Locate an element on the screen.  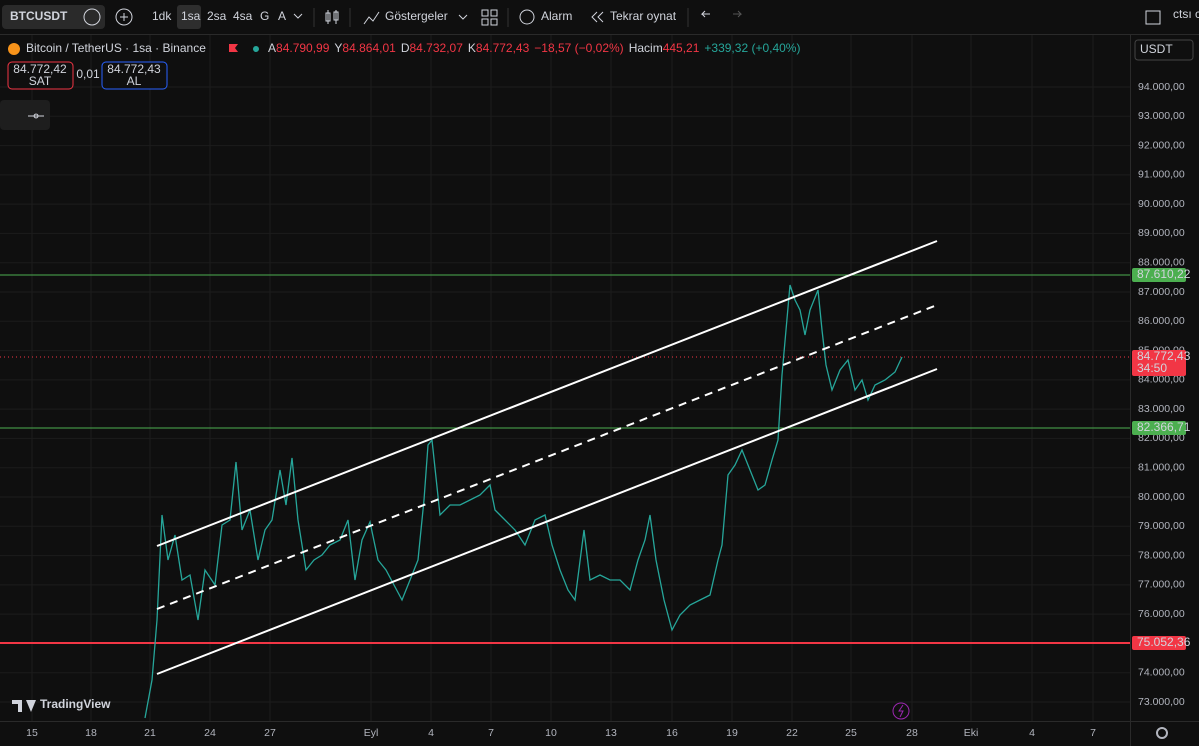
buy-label: AL is located at coordinates (134, 81).